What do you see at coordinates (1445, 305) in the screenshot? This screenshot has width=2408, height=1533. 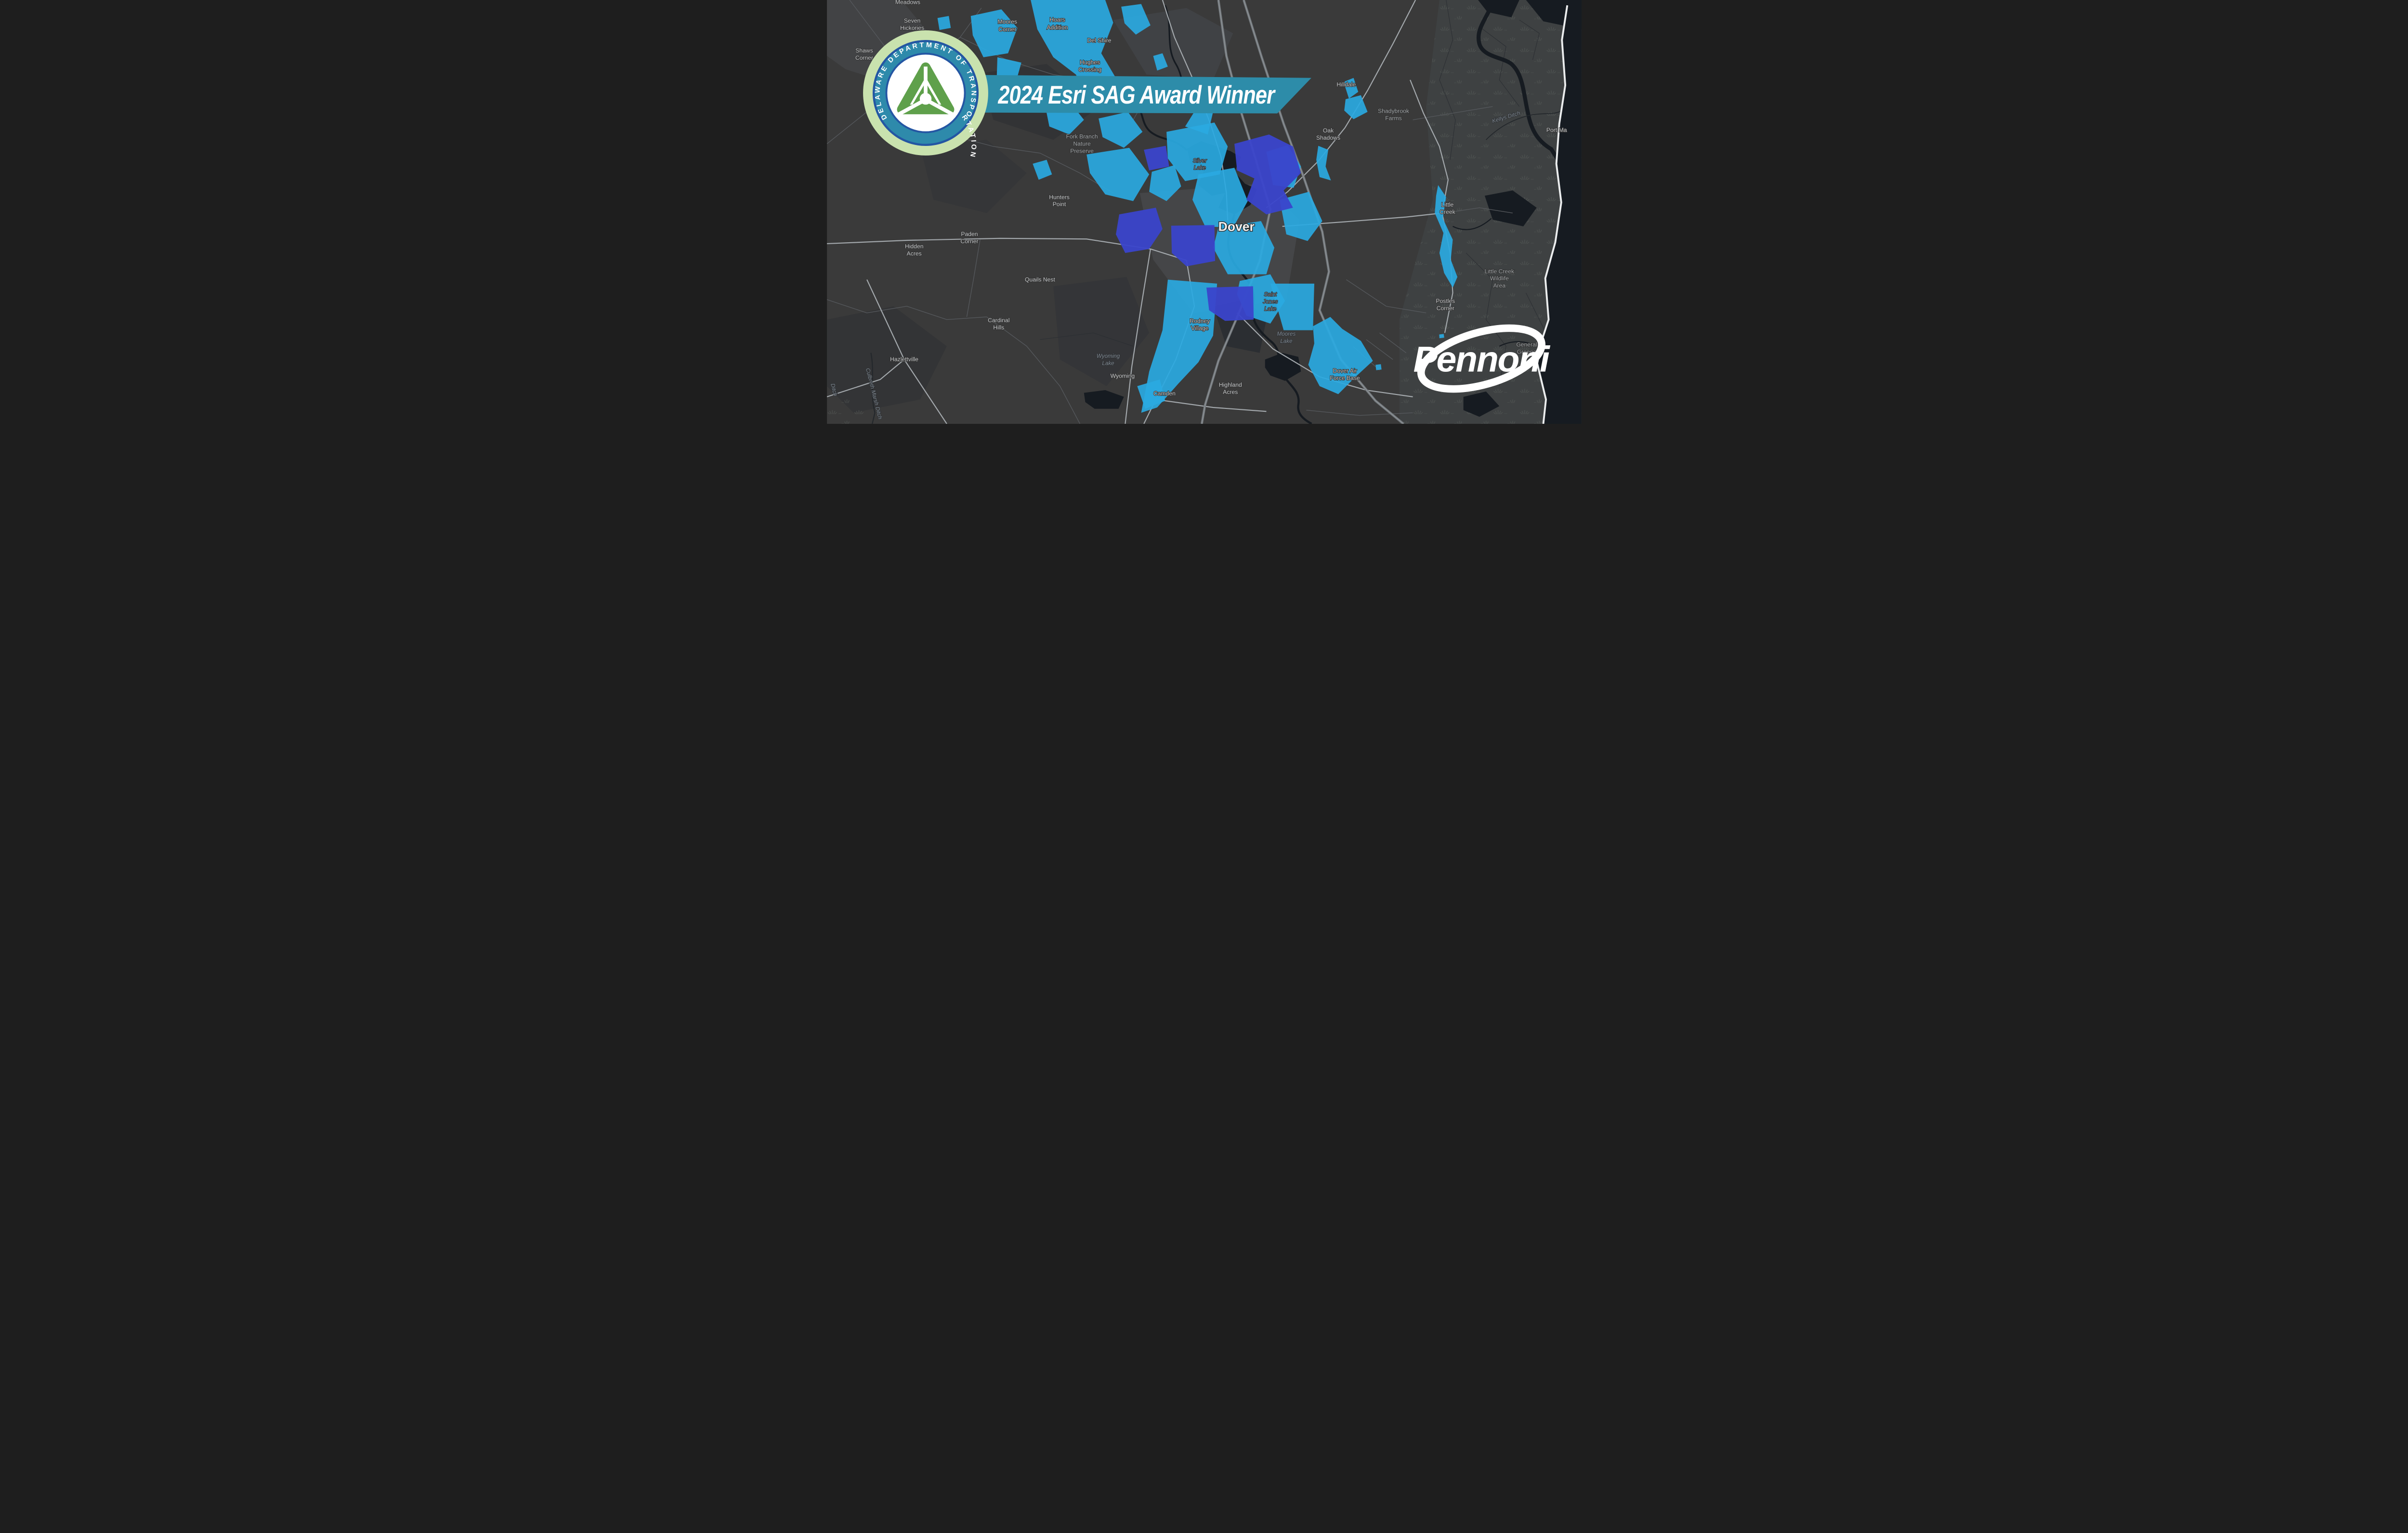 I see `label-postles-corner: Postles Corner` at bounding box center [1445, 305].